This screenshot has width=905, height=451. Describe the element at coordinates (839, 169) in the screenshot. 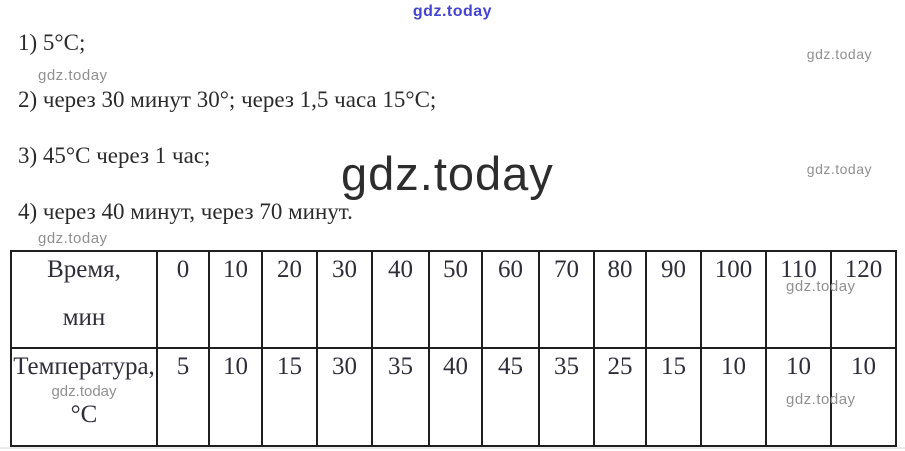

I see `watermark-gdz-right-2: gdz.today` at that location.